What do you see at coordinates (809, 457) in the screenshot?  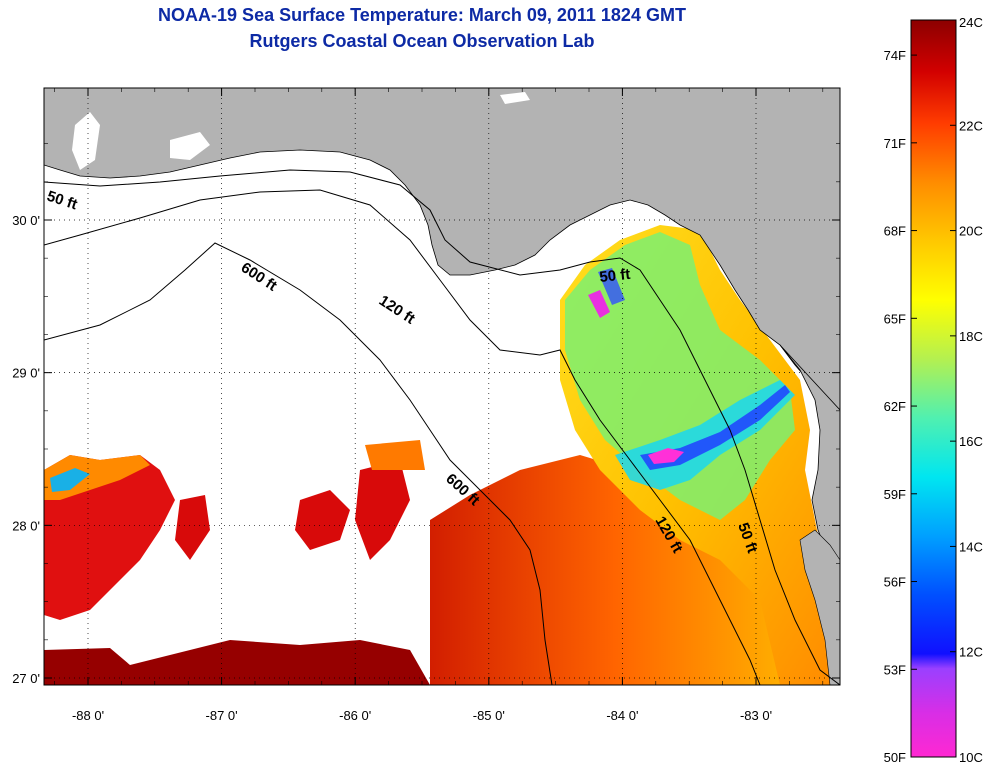 I see `land-peninsula` at bounding box center [809, 457].